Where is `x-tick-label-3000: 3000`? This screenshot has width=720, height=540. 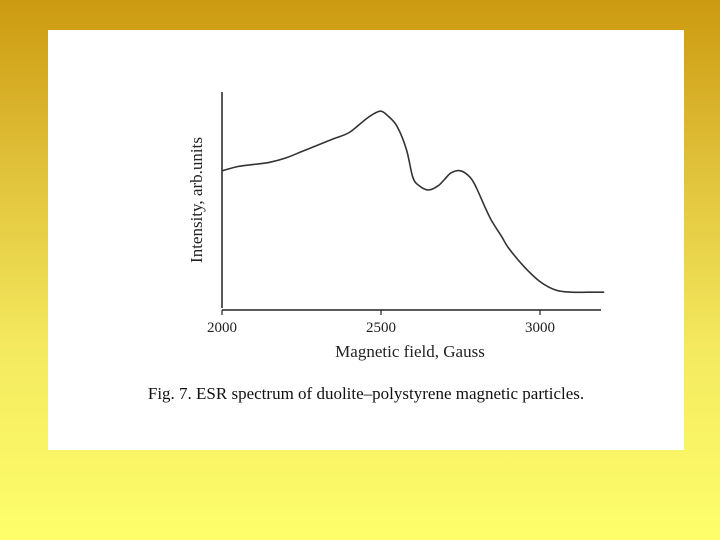
x-tick-label-3000: 3000 is located at coordinates (540, 328).